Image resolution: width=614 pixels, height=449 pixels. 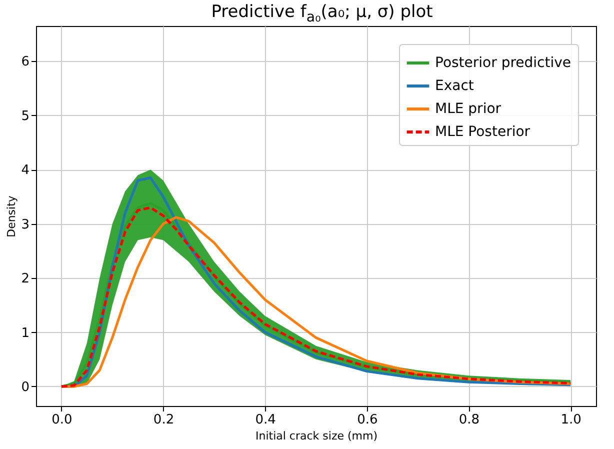 What do you see at coordinates (317, 436) in the screenshot?
I see `x-axis-title: Initial crack size (mm)` at bounding box center [317, 436].